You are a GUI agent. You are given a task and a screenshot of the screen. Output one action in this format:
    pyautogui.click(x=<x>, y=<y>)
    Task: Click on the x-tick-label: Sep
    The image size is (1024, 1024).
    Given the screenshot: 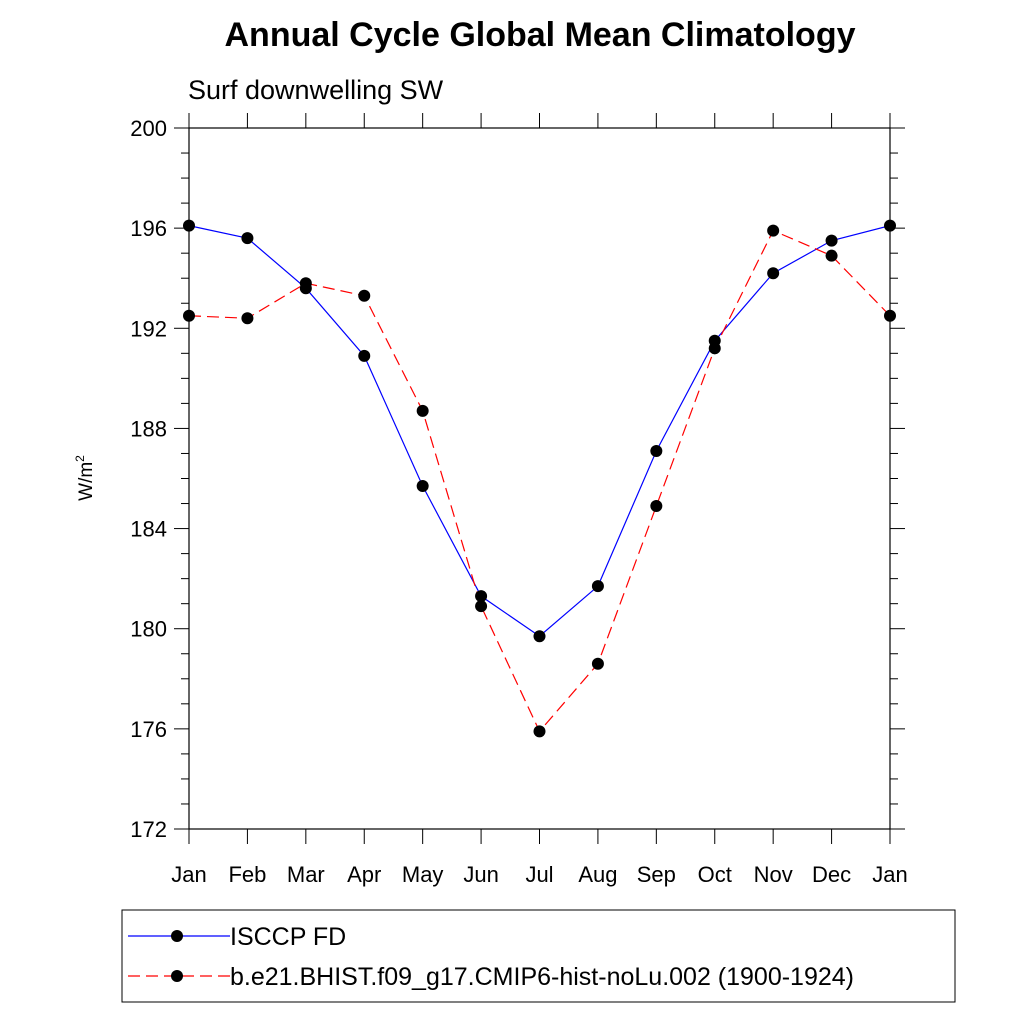 What is the action you would take?
    pyautogui.click(x=656, y=874)
    